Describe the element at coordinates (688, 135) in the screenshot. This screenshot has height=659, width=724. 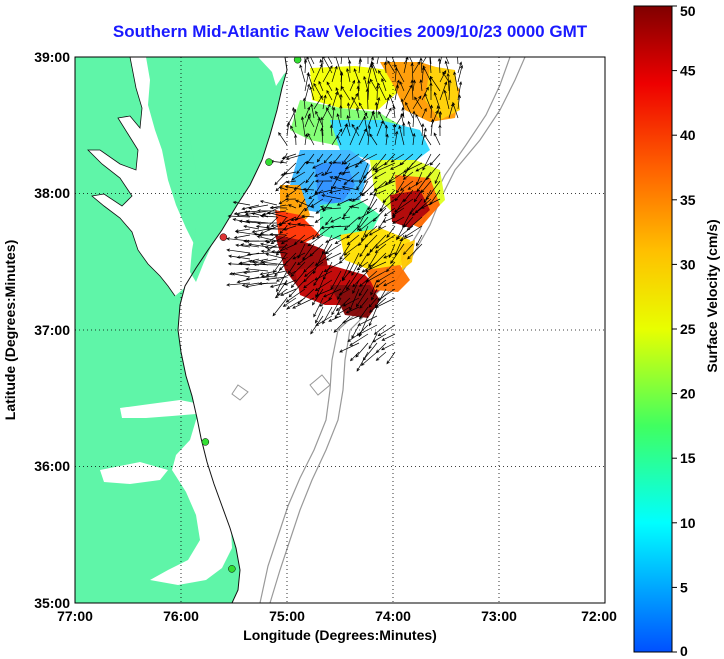
I see `colorbar-tick-label: 40` at that location.